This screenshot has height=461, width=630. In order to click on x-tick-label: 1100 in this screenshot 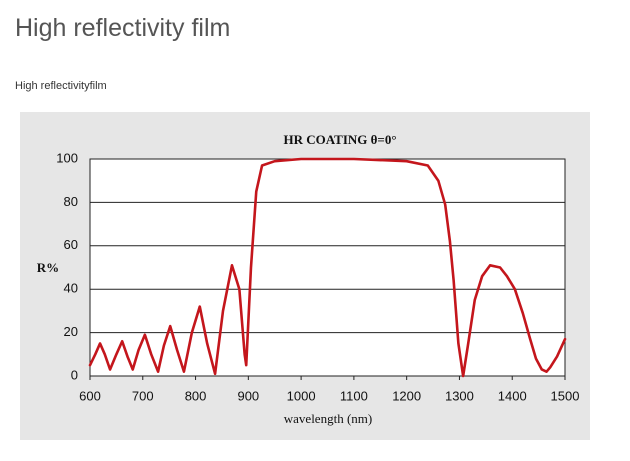, I will do `click(354, 395)`.